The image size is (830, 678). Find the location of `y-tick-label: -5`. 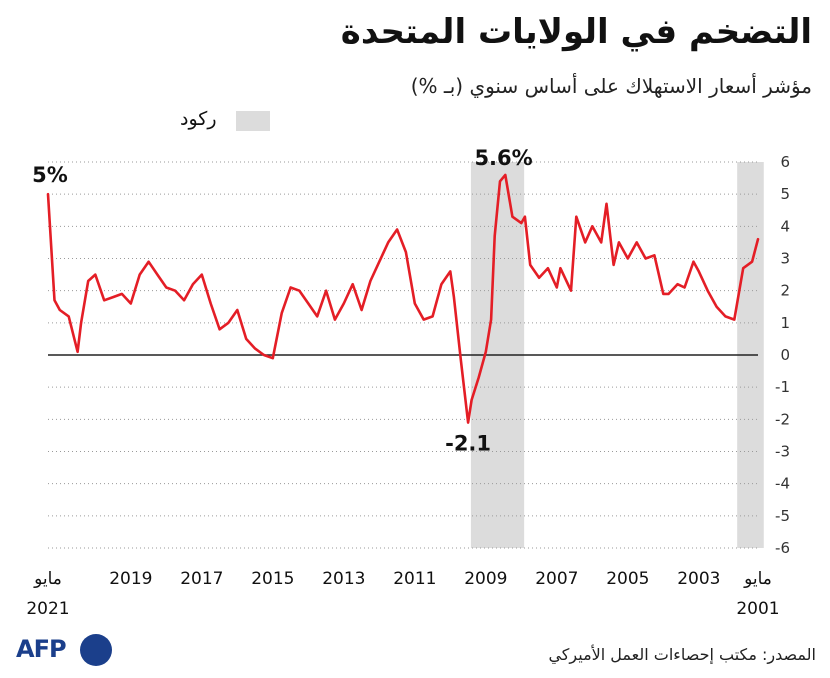

y-tick-label: -5 is located at coordinates (782, 516).